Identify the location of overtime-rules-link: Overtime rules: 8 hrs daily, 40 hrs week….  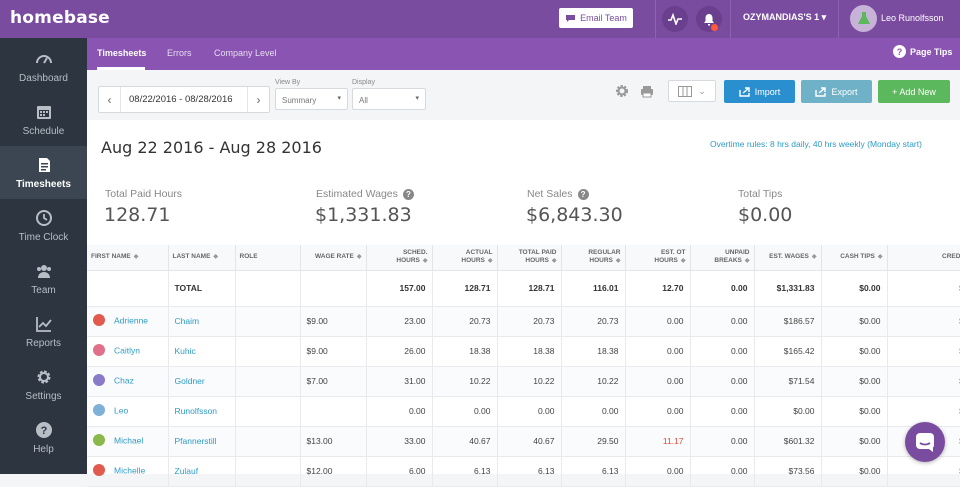
(816, 144).